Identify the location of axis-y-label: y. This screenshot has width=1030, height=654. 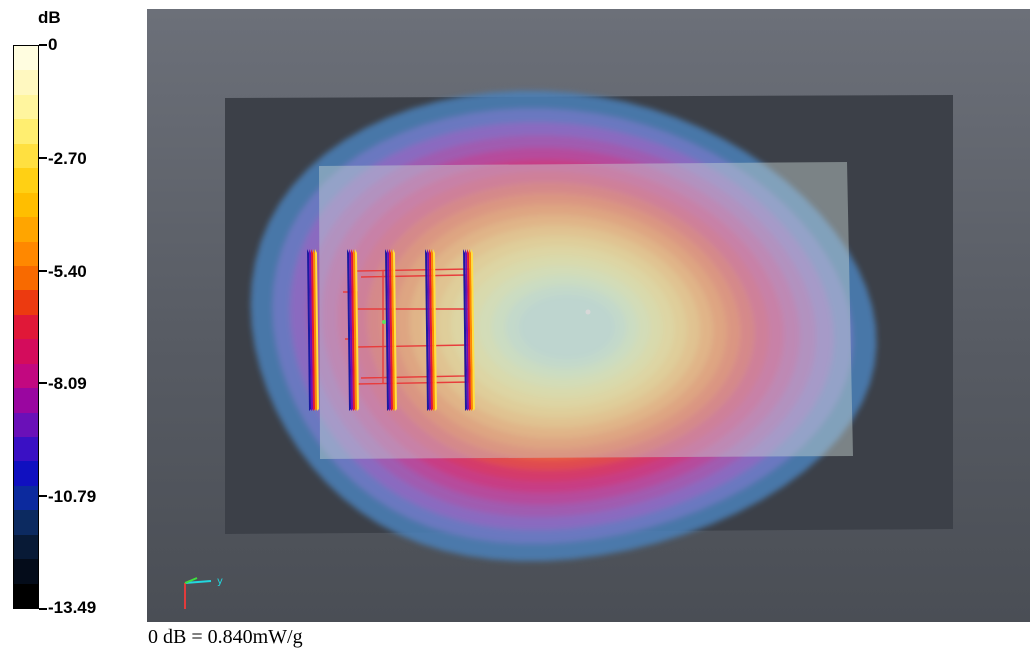
(220, 581).